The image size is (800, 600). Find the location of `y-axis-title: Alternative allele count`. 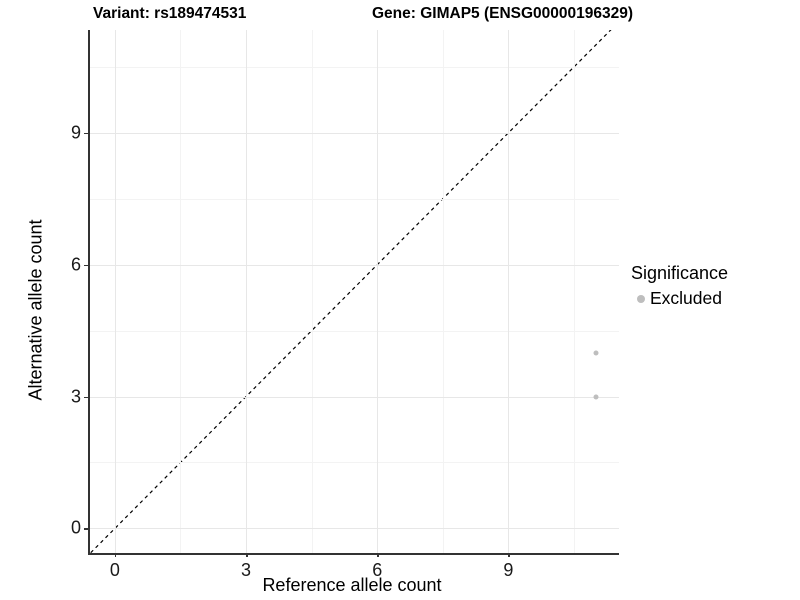

y-axis-title: Alternative allele count is located at coordinates (35, 310).